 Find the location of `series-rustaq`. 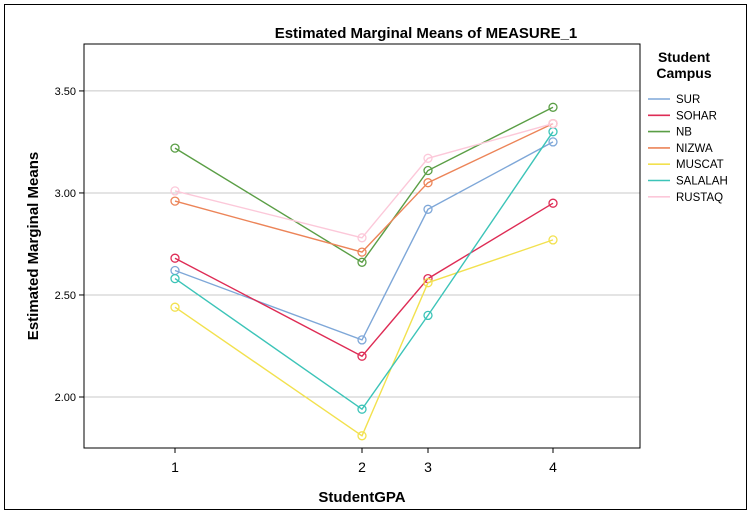

series-rustaq is located at coordinates (364, 180).